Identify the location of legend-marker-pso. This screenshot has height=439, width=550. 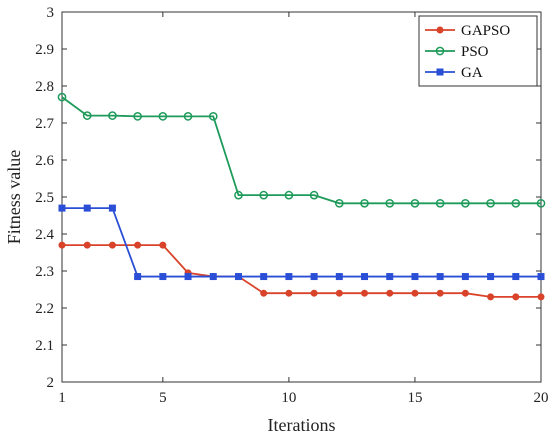
(440, 51).